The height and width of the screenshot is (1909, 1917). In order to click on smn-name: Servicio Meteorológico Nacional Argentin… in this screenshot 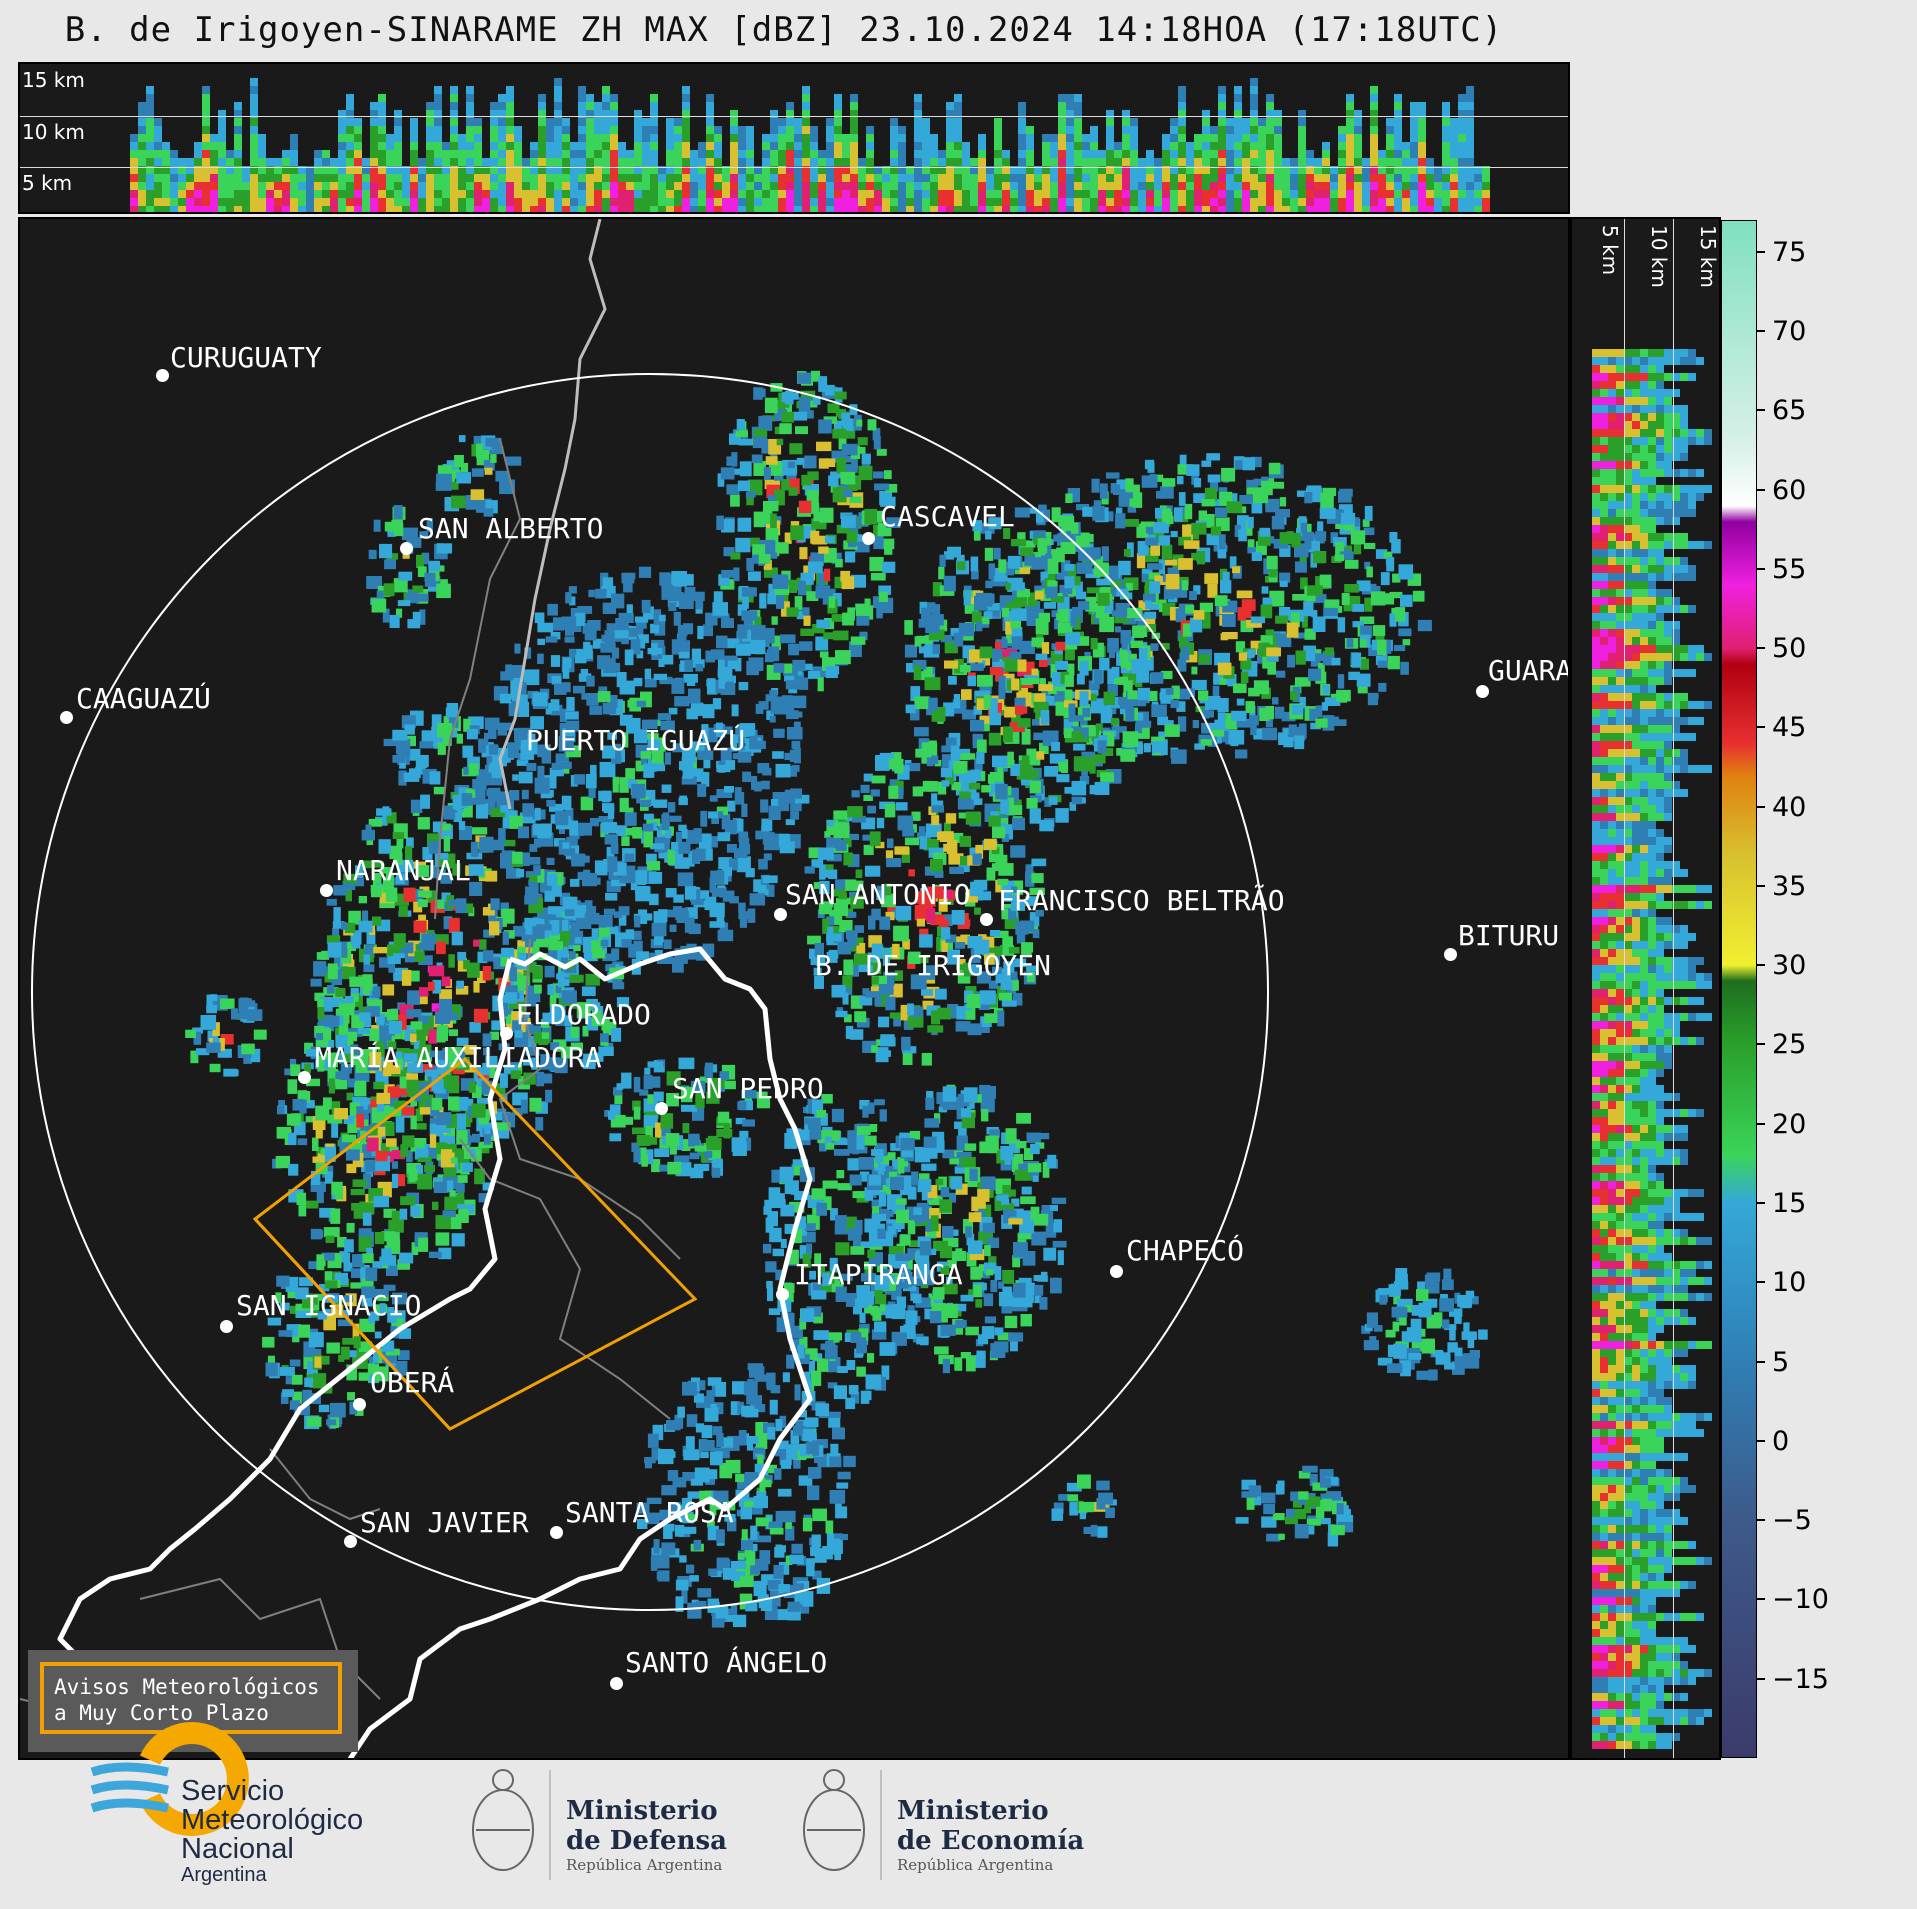, I will do `click(272, 1831)`.